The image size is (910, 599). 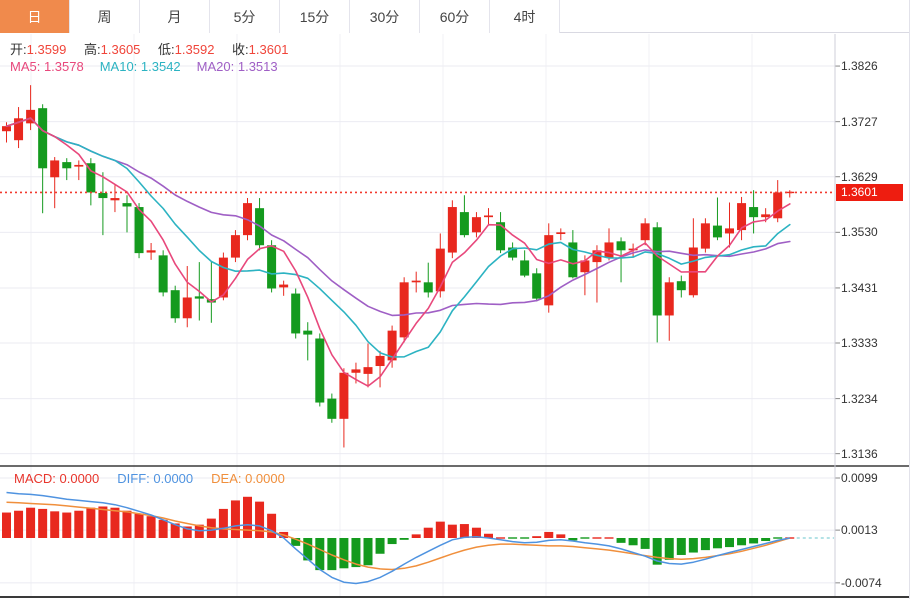 What do you see at coordinates (237, 66) in the screenshot?
I see `ma20-legend-item: MA20: 1.3513` at bounding box center [237, 66].